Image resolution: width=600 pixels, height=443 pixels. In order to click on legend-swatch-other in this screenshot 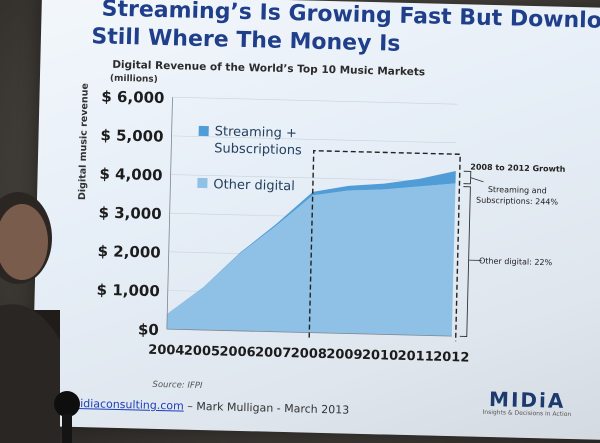, I will do `click(202, 183)`.